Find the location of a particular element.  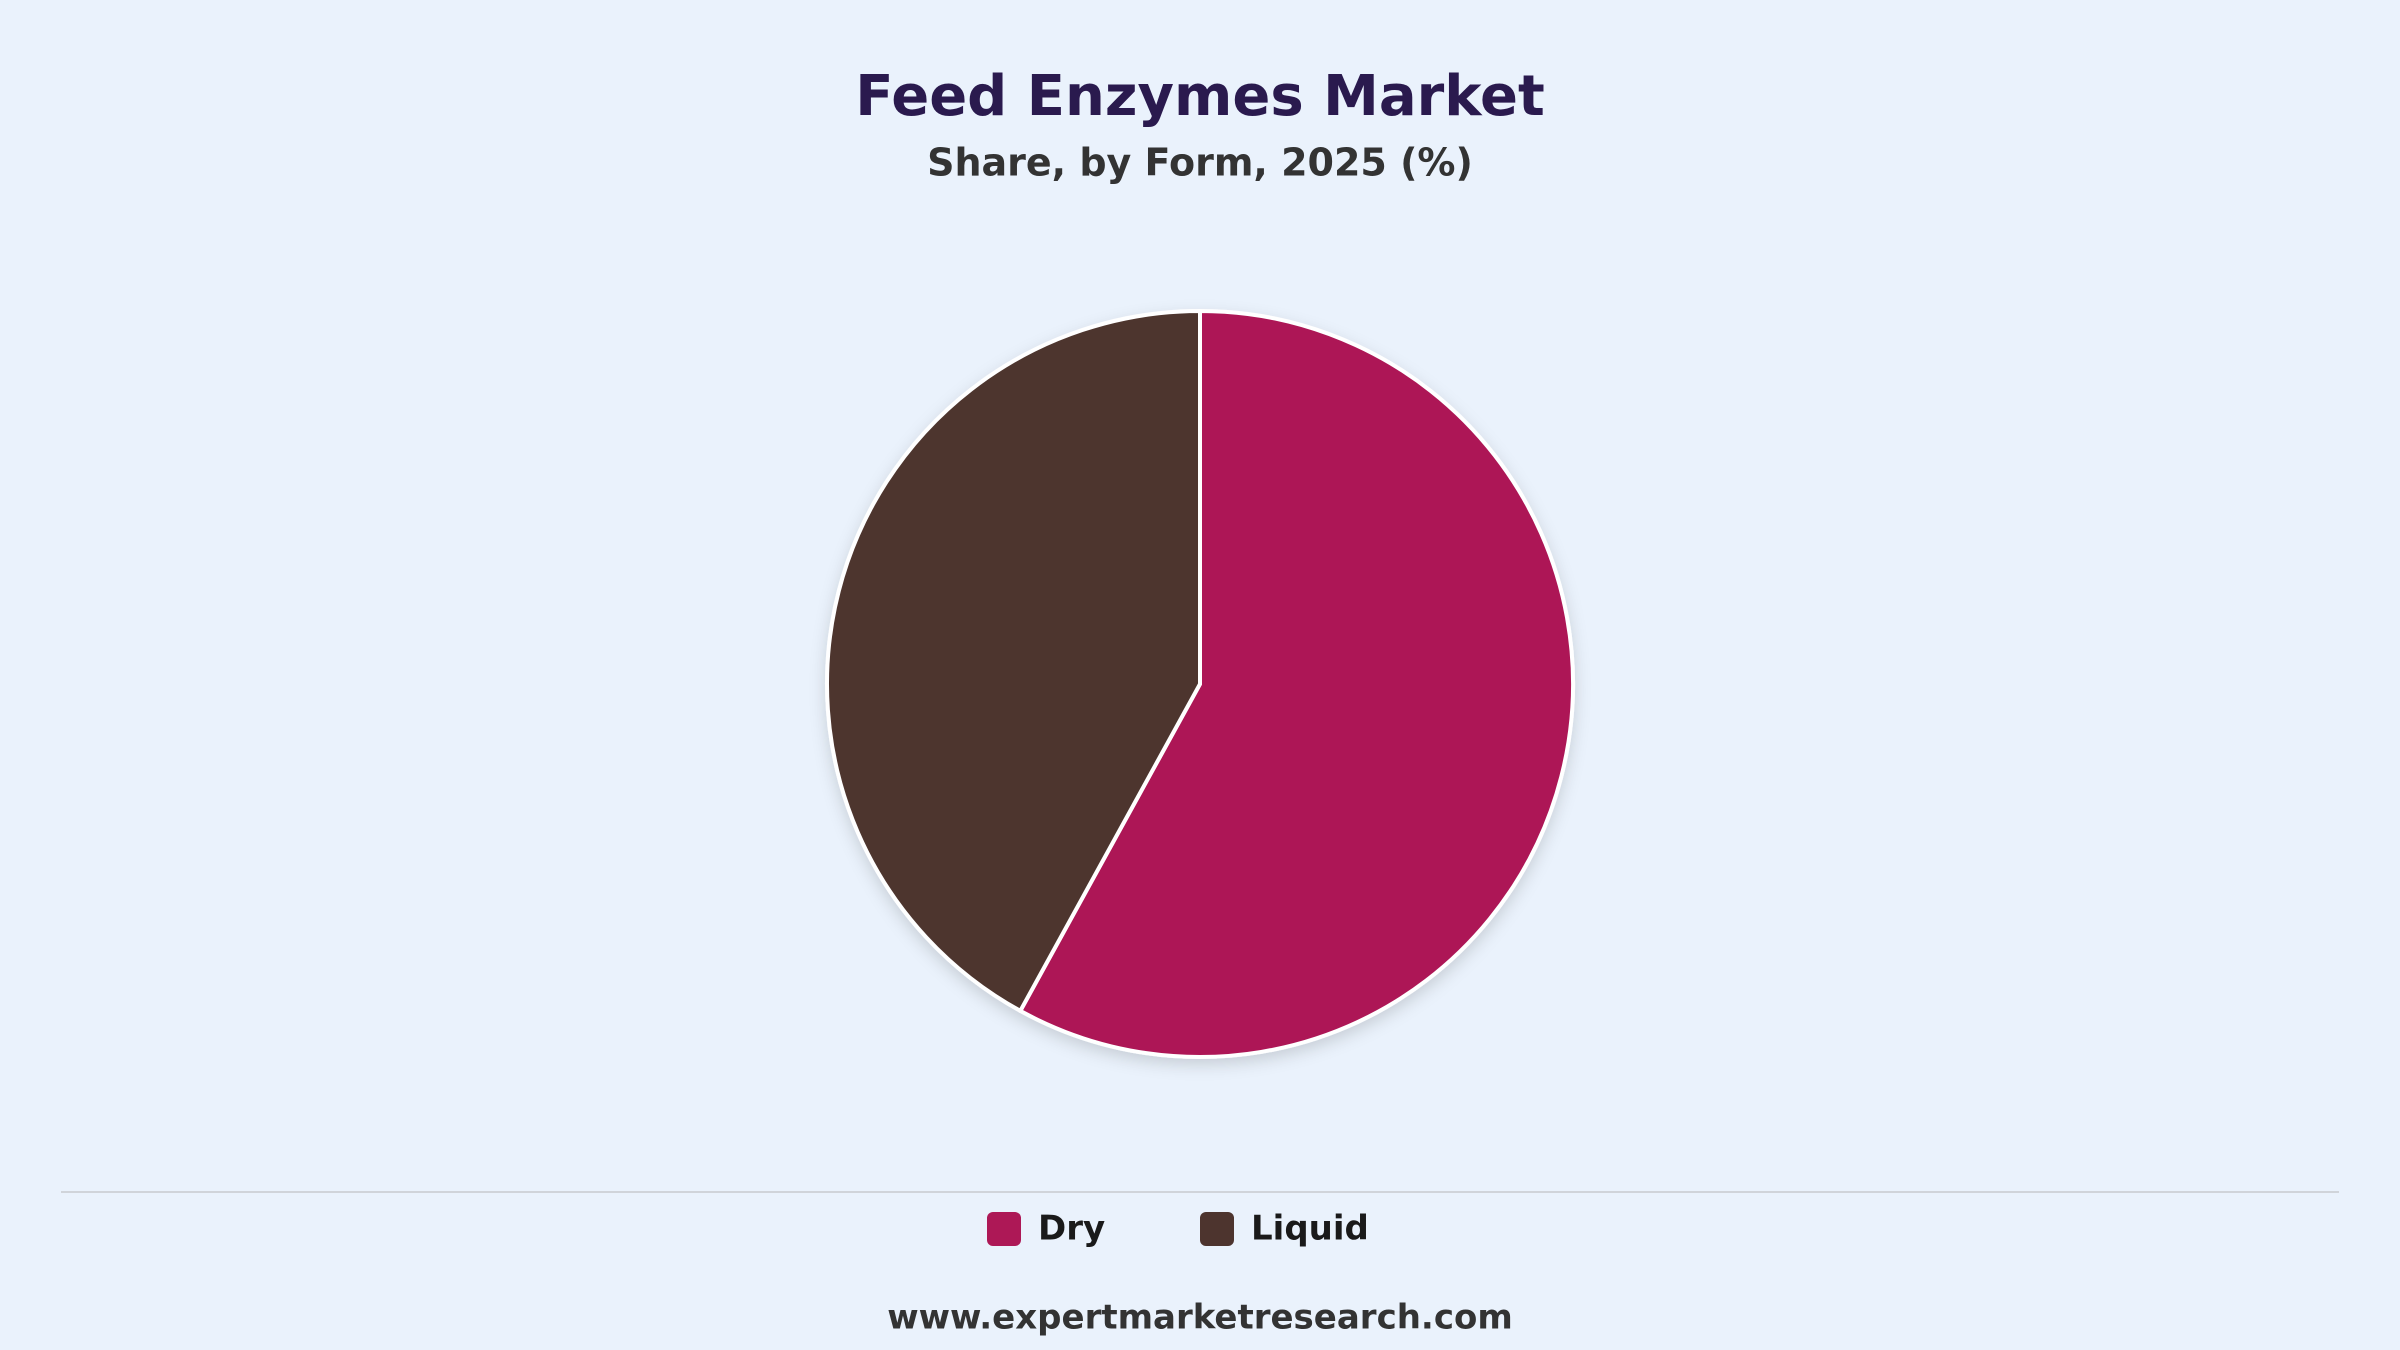

chart-subtitle: Share, by Form, 2025 (%) is located at coordinates (1200, 163).